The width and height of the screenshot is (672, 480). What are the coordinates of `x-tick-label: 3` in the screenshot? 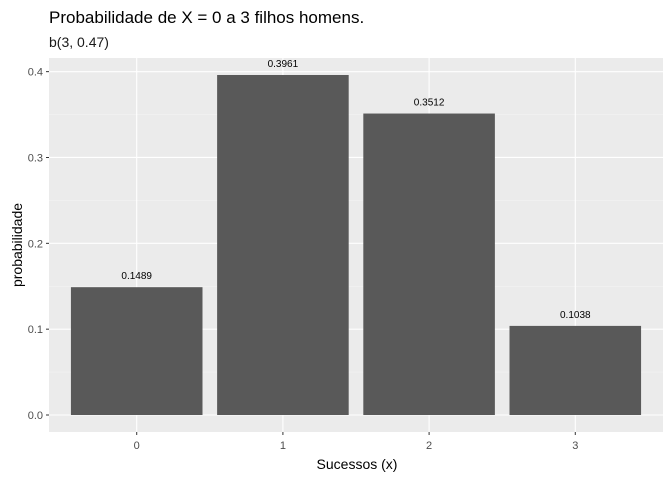 It's located at (575, 446).